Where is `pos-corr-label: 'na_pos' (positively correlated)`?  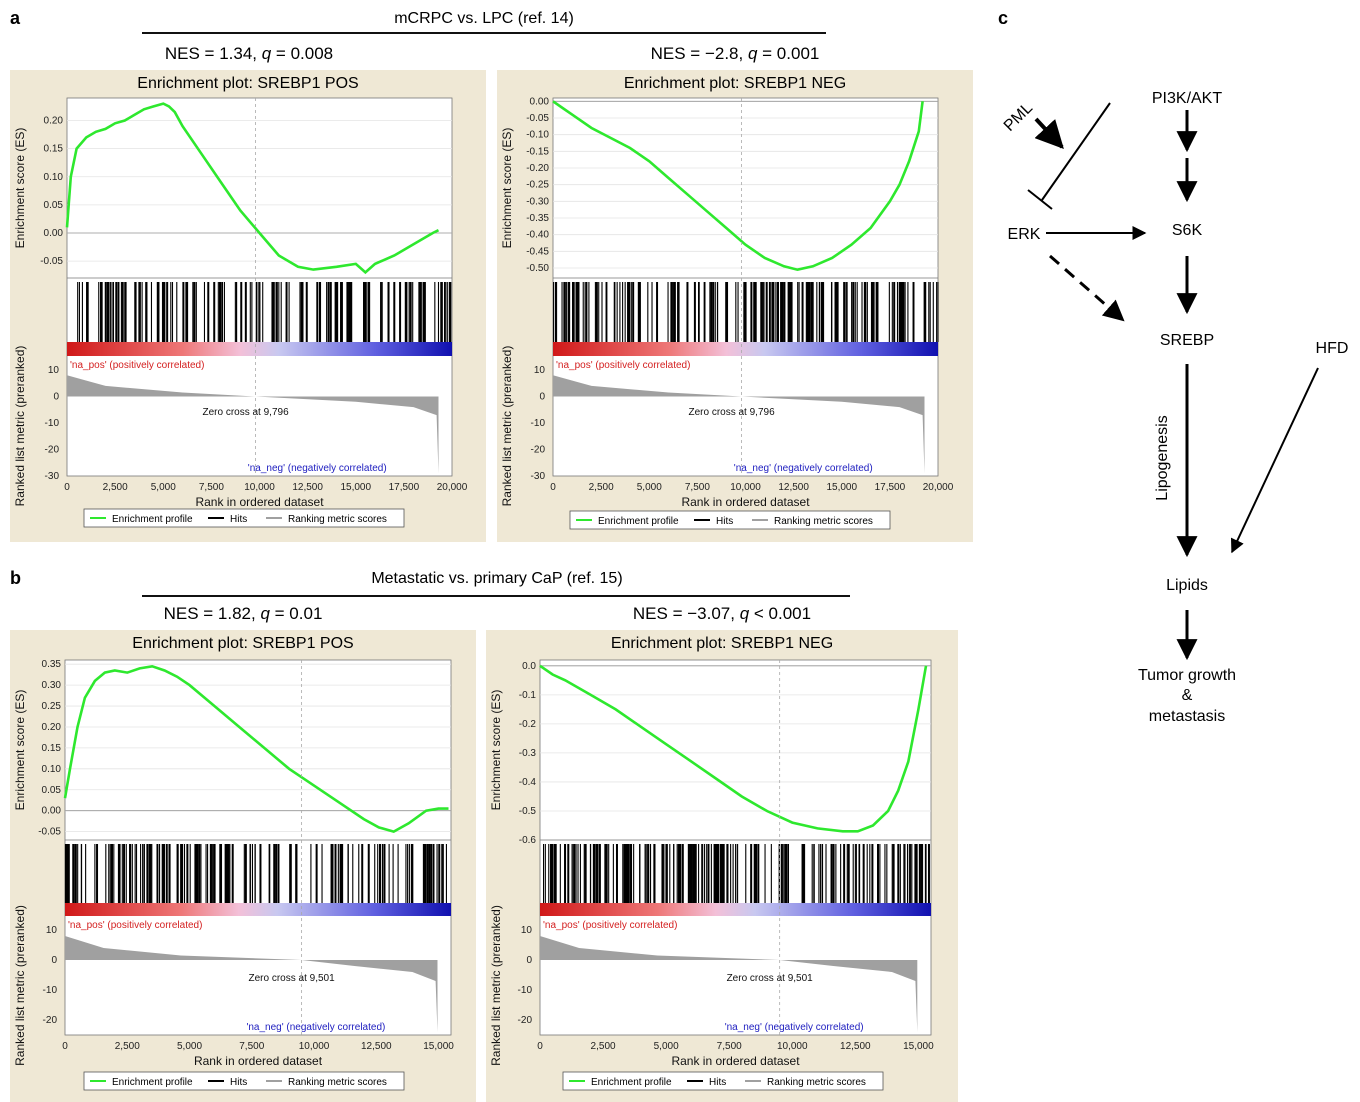
pos-corr-label: 'na_pos' (positively correlated) is located at coordinates (610, 925).